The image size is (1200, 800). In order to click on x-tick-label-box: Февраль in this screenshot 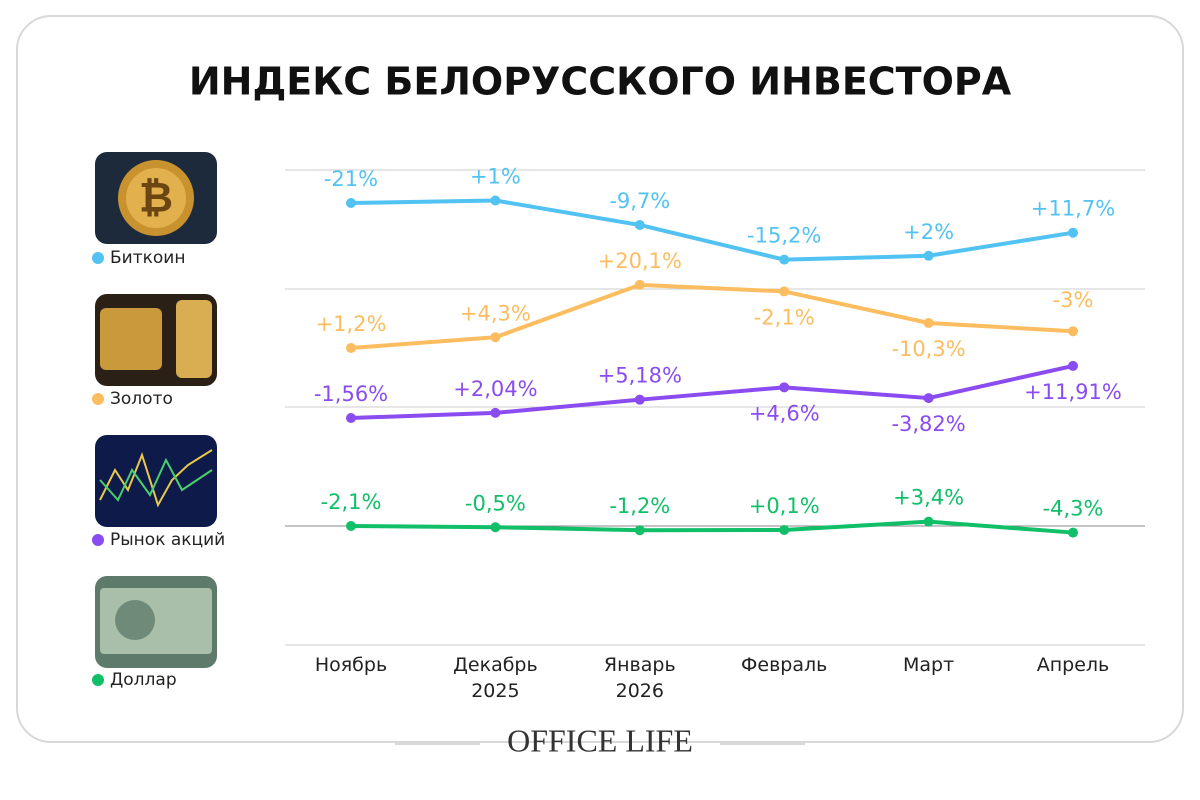, I will do `click(784, 665)`.